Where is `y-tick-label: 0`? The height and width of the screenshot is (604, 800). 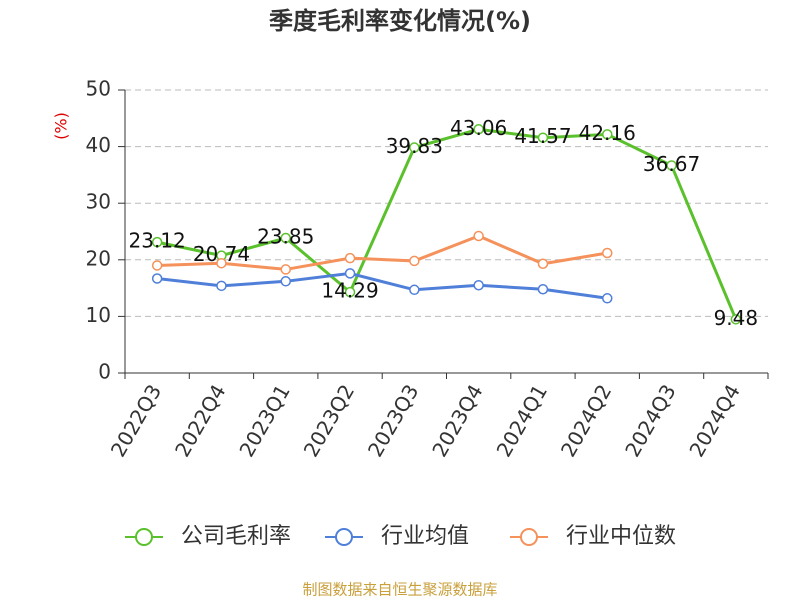
y-tick-label: 0 is located at coordinates (104, 372).